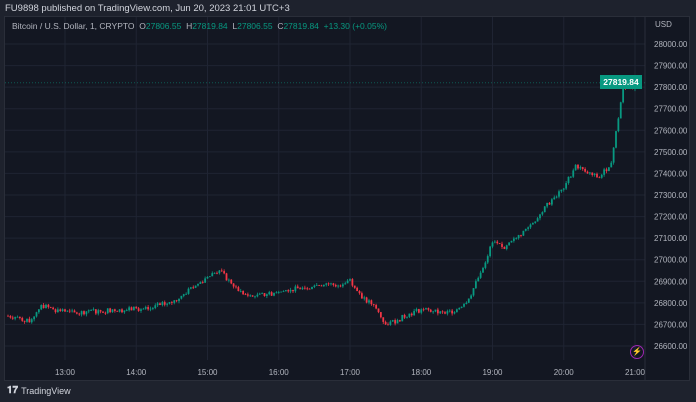  Describe the element at coordinates (421, 372) in the screenshot. I see `x-tick-label: 18:00` at that location.